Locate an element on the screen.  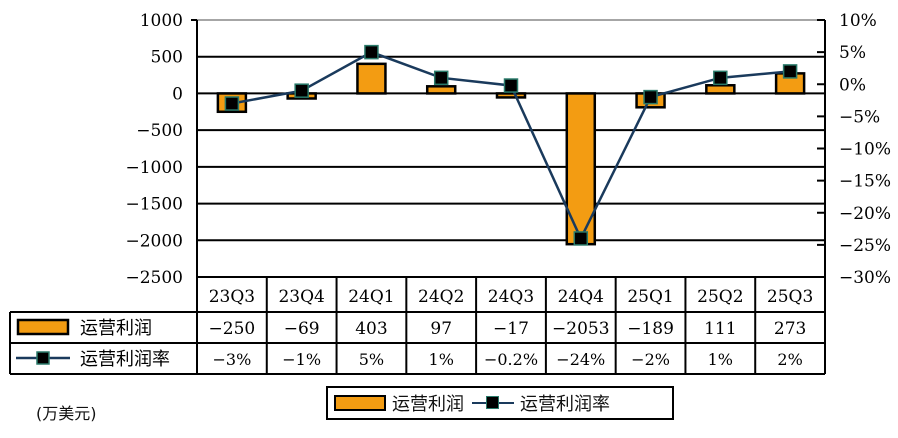
table-cell: −1% is located at coordinates (301, 359).